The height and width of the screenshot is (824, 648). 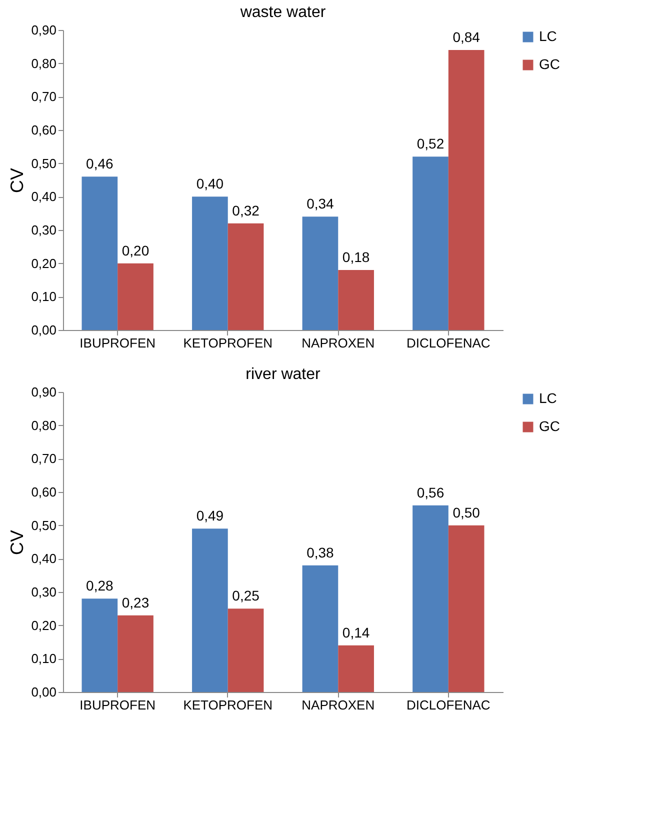 What do you see at coordinates (246, 596) in the screenshot?
I see `data-label: 0,25` at bounding box center [246, 596].